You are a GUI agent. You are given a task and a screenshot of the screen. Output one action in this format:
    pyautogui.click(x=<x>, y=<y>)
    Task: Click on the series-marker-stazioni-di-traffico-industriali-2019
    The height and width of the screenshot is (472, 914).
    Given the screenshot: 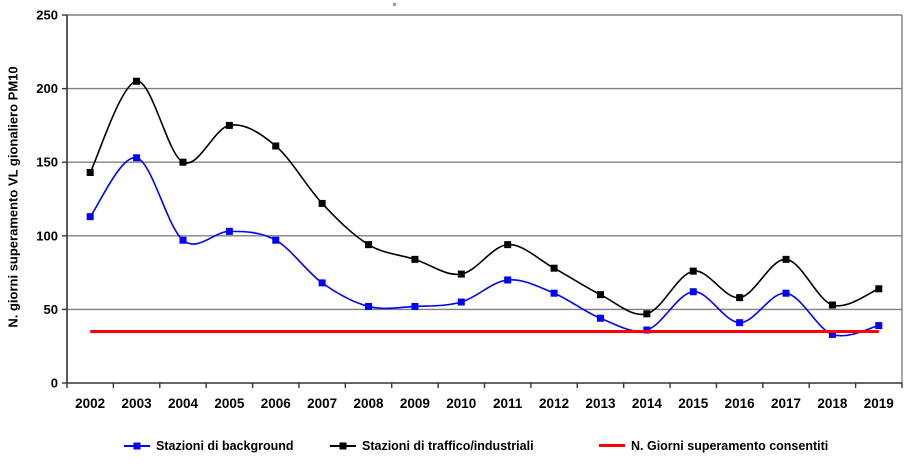 What is the action you would take?
    pyautogui.click(x=879, y=289)
    